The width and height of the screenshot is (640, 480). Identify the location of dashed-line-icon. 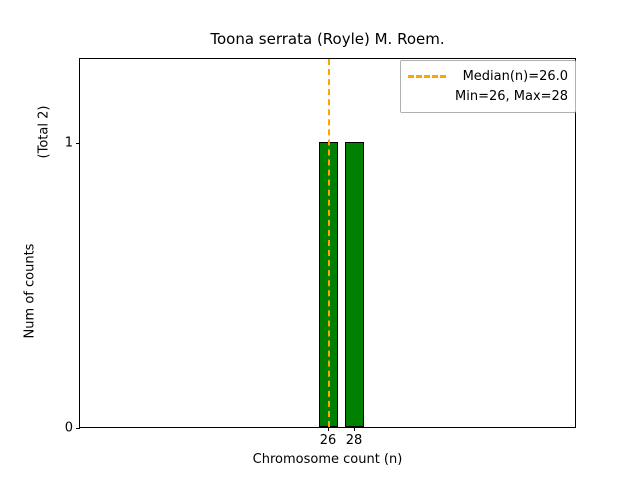
(427, 76).